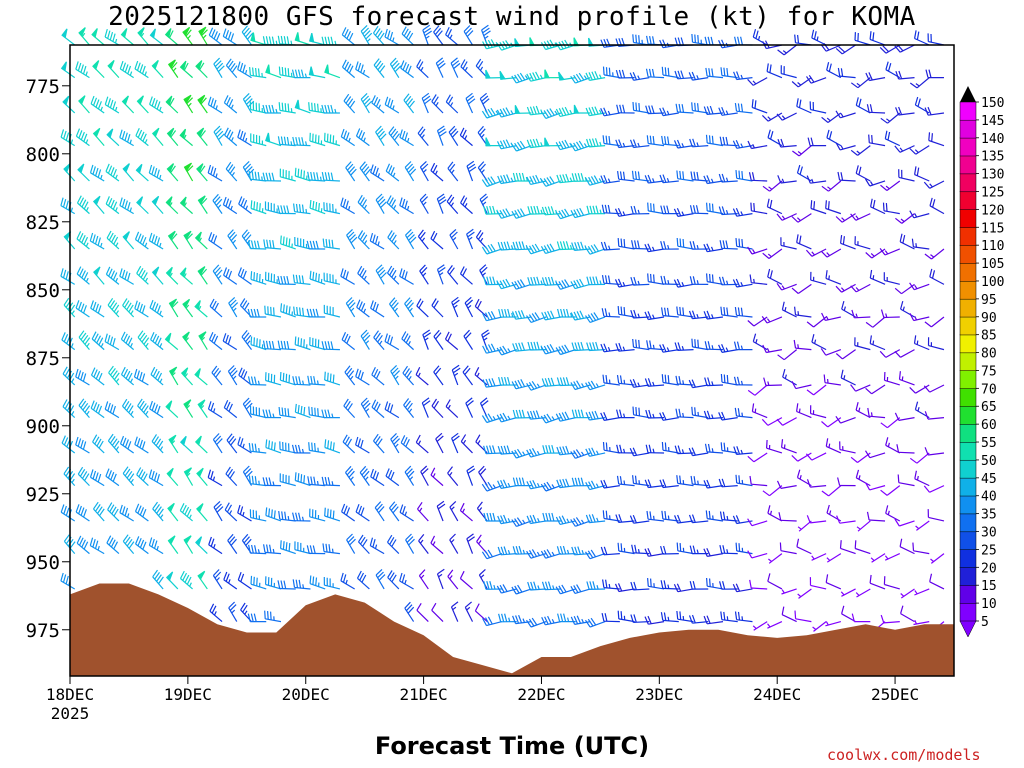 This screenshot has width=1024, height=768. What do you see at coordinates (43, 291) in the screenshot?
I see `y-tick-label: 850` at bounding box center [43, 291].